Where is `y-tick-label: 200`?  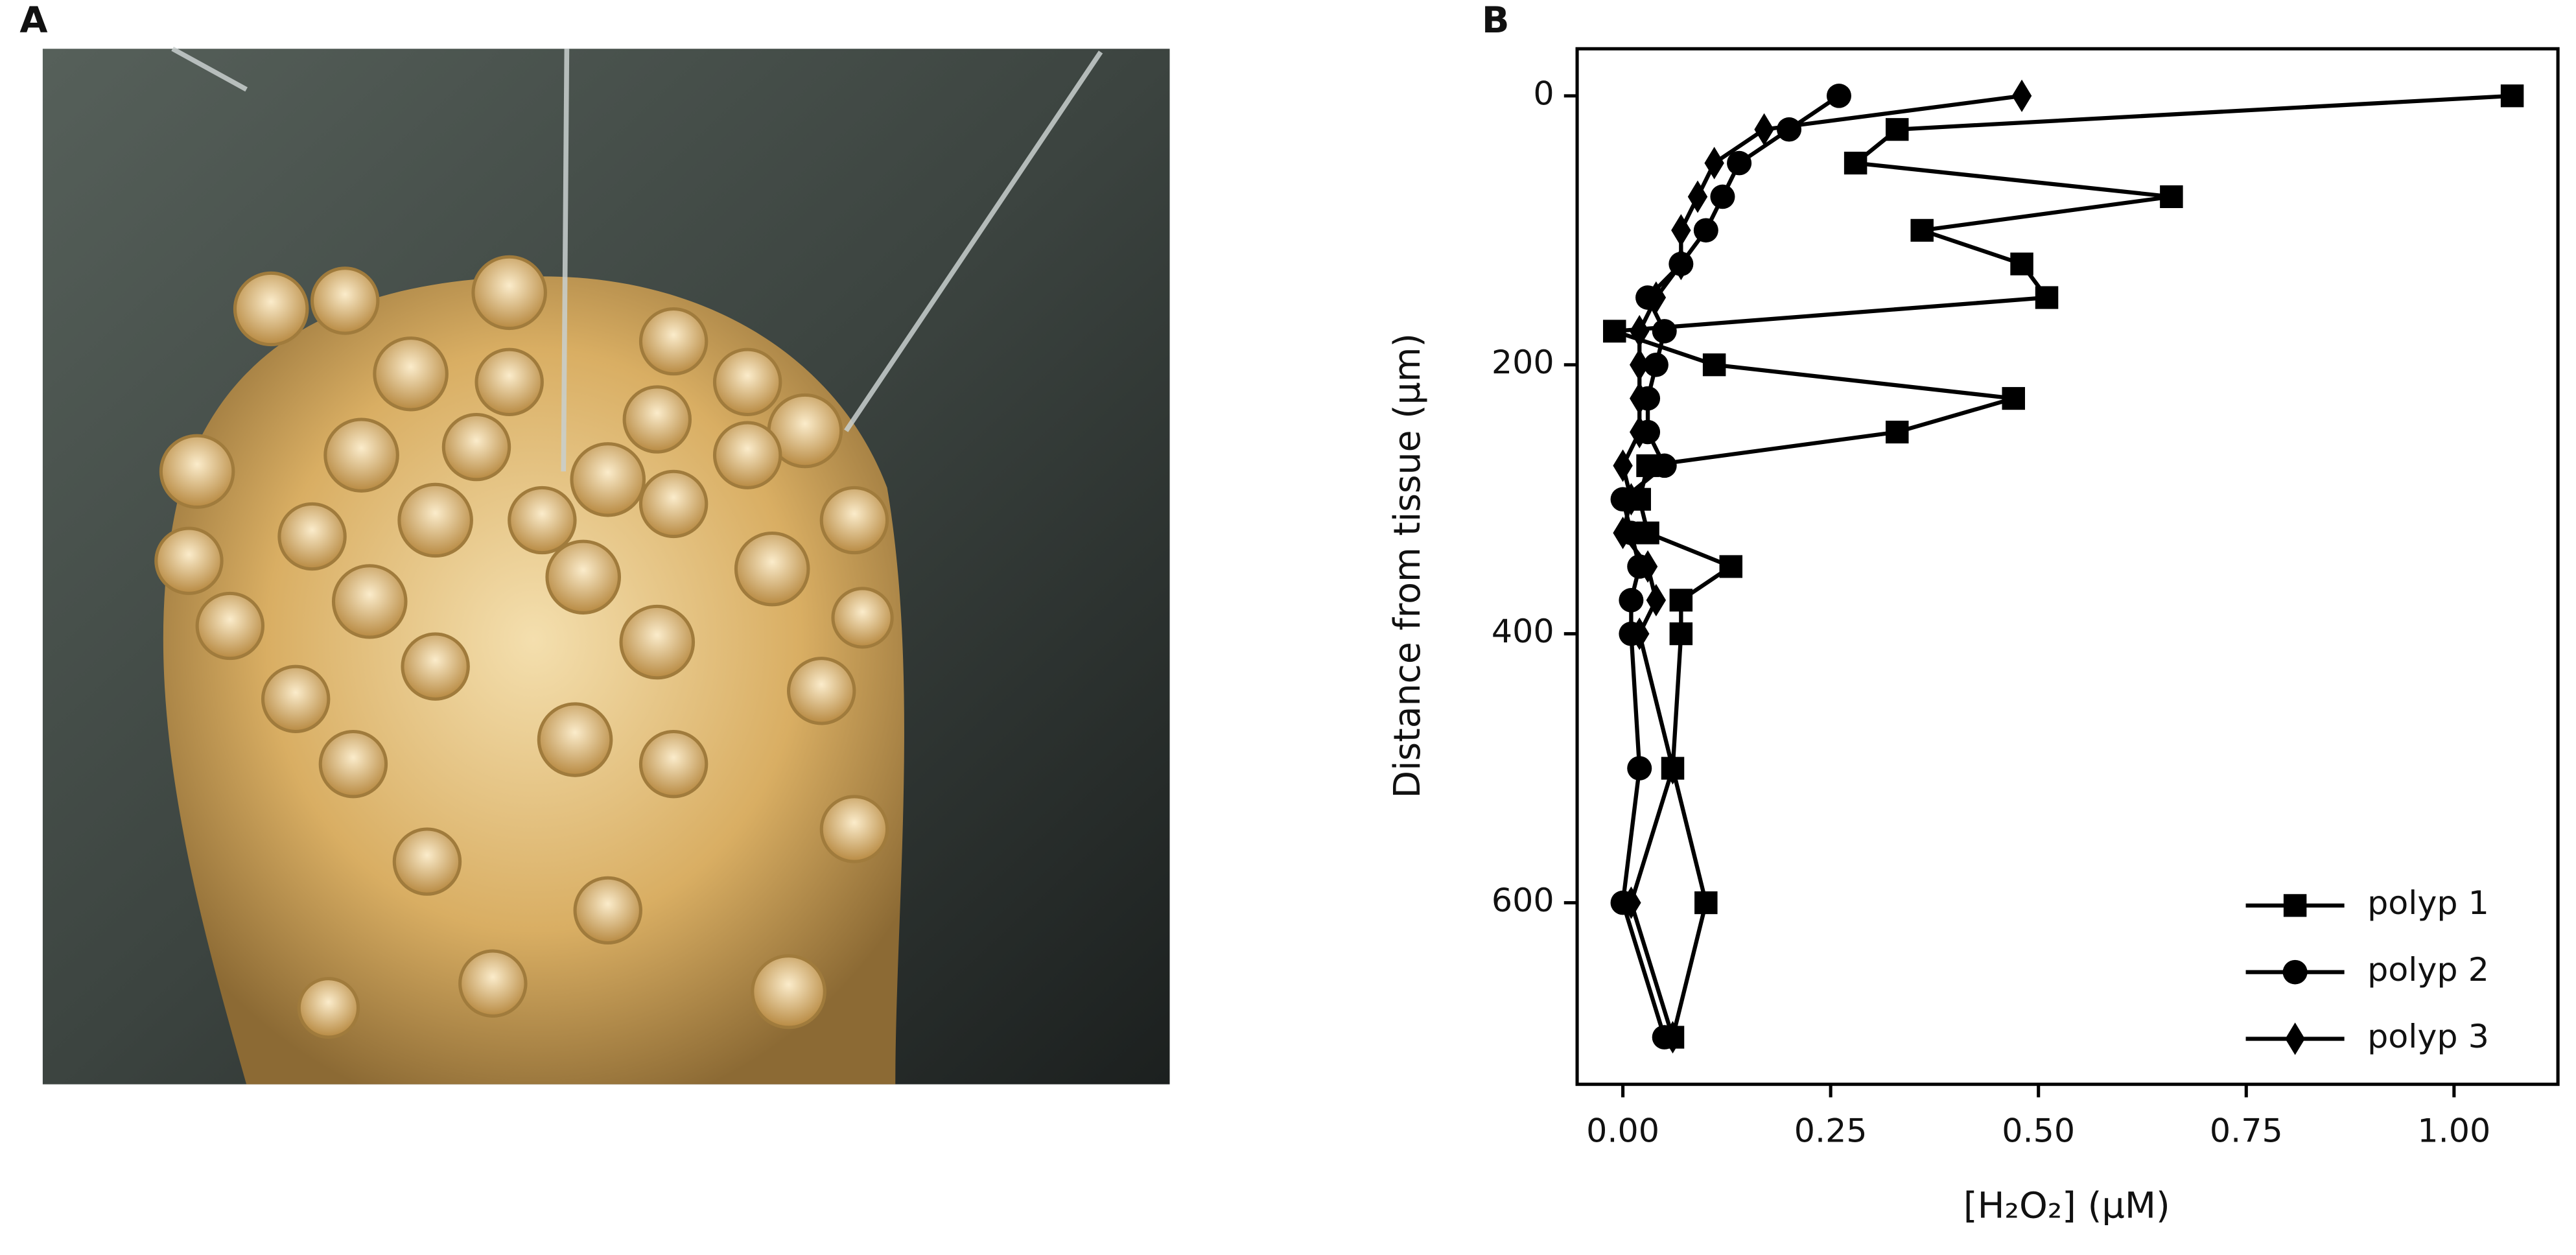 y-tick-label: 200 is located at coordinates (1523, 362).